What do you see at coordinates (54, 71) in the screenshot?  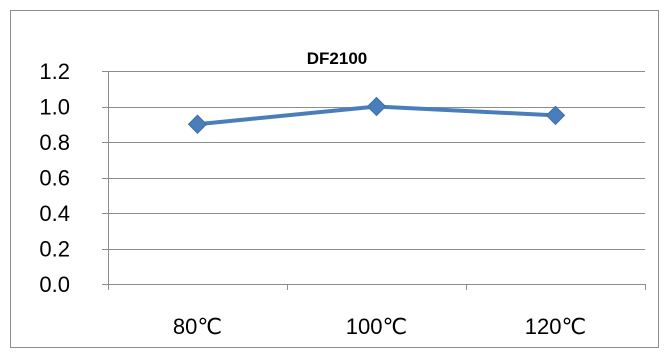 I see `y-tick-label: 1.2` at bounding box center [54, 71].